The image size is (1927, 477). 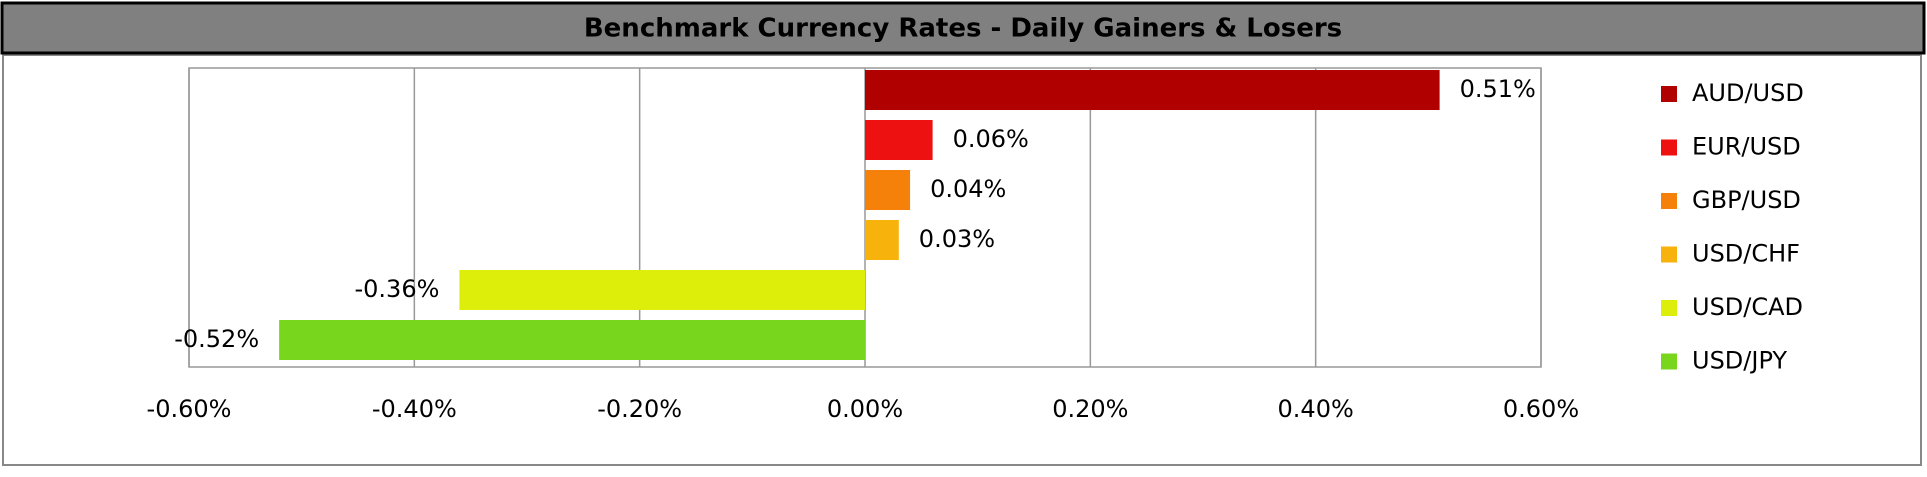 What do you see at coordinates (1090, 409) in the screenshot?
I see `x-tick-label: 0.20%` at bounding box center [1090, 409].